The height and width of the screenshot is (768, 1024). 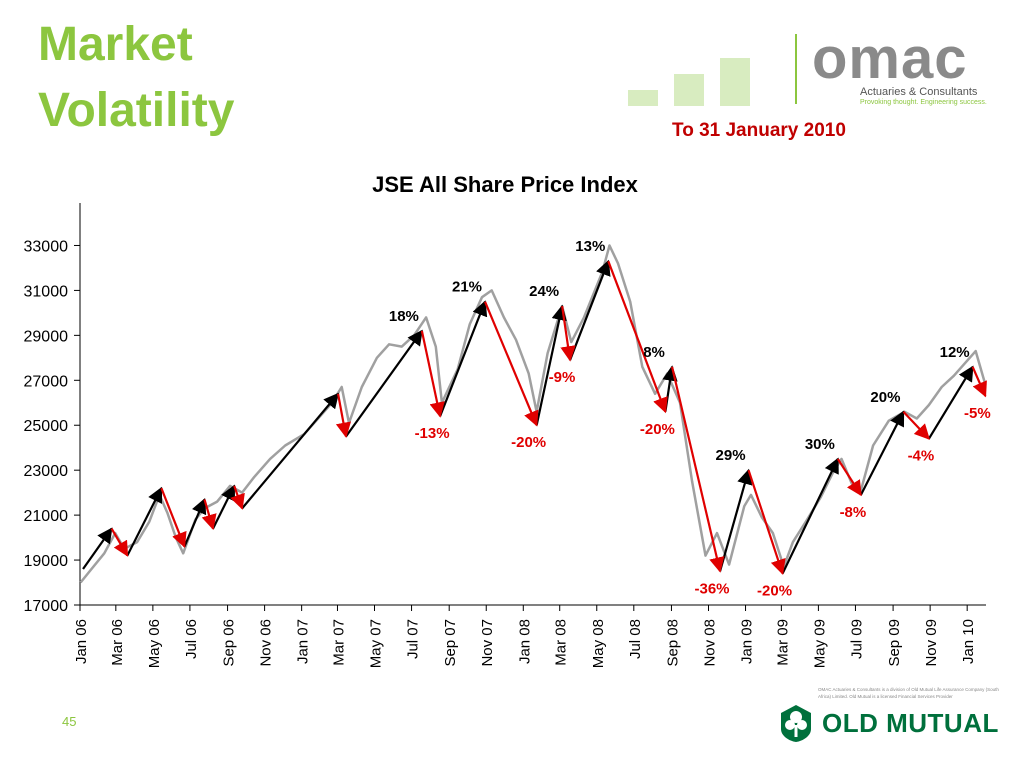 What do you see at coordinates (136, 110) in the screenshot?
I see `title-line-2: Volatility` at bounding box center [136, 110].